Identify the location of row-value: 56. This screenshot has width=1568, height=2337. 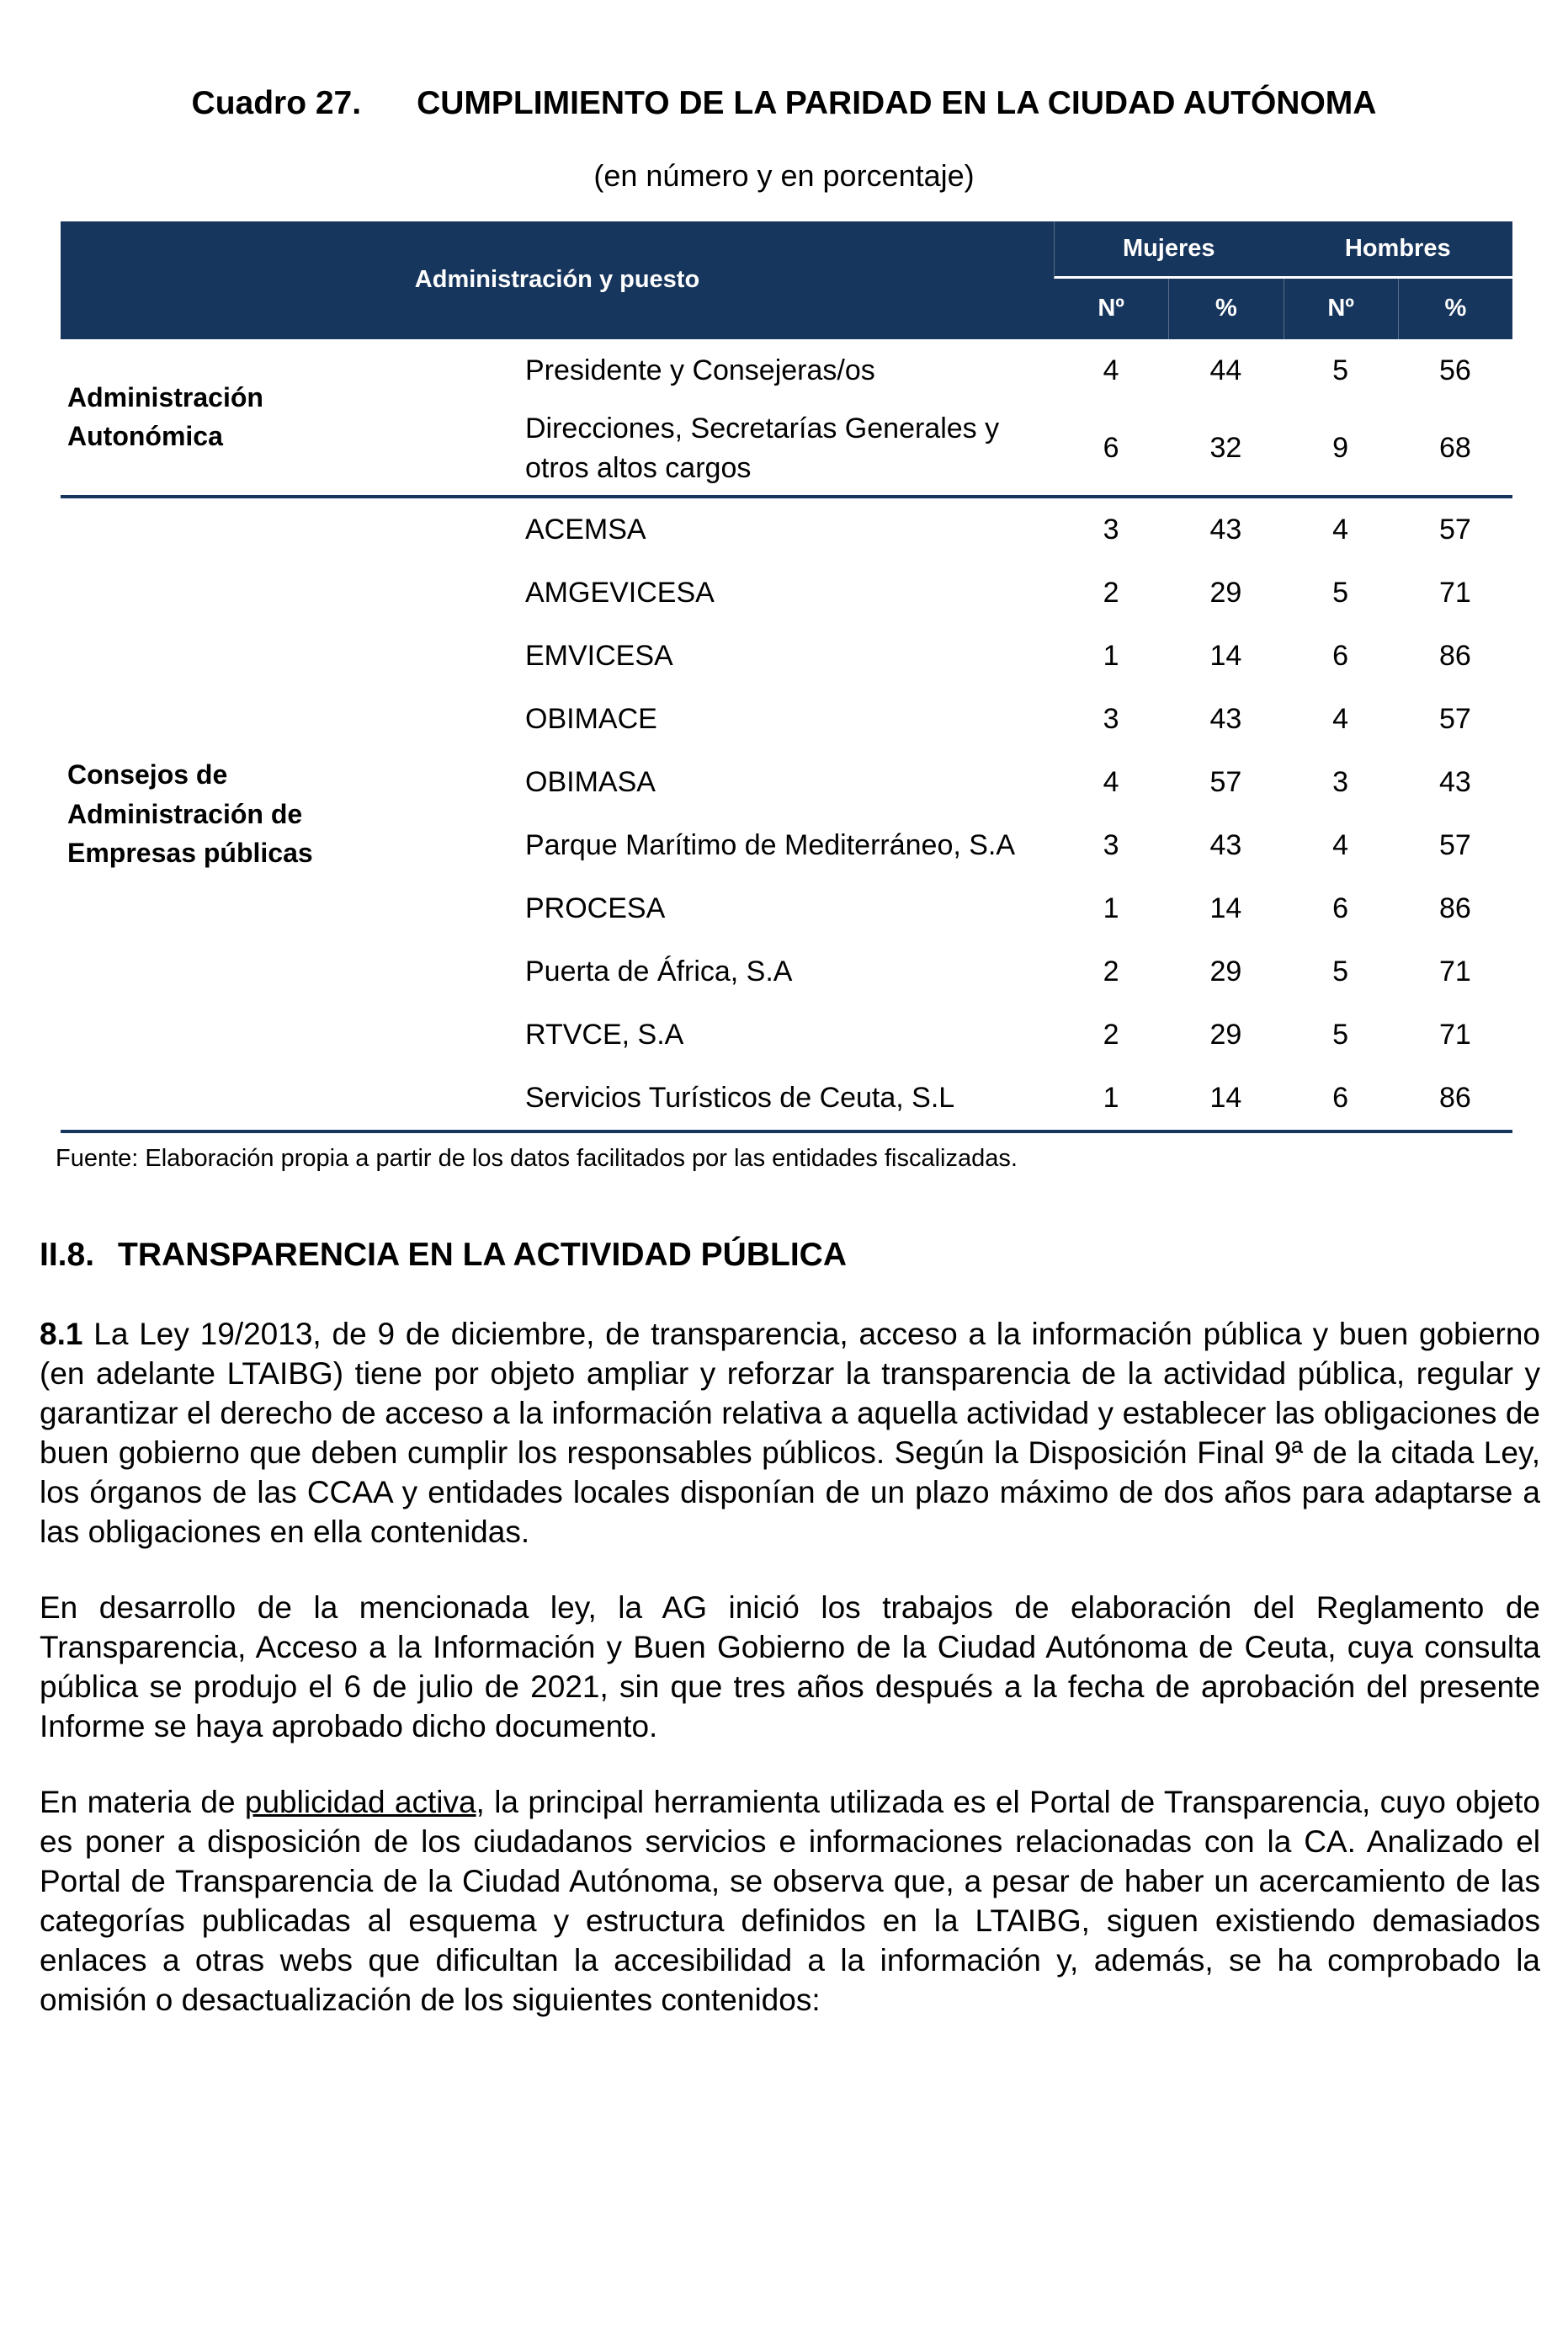
(1454, 370).